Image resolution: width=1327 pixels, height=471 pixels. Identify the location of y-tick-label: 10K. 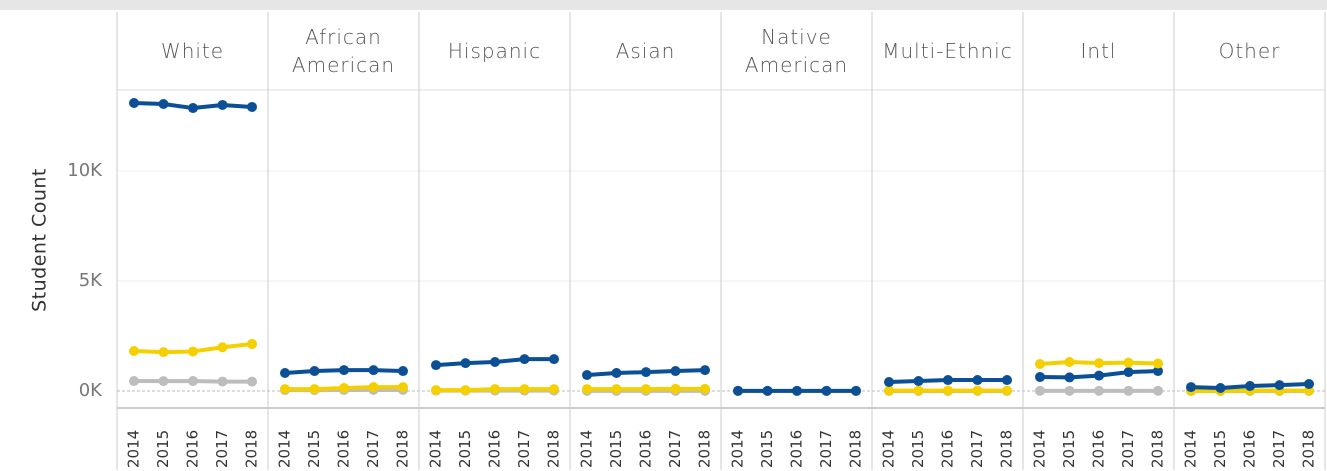
(85, 170).